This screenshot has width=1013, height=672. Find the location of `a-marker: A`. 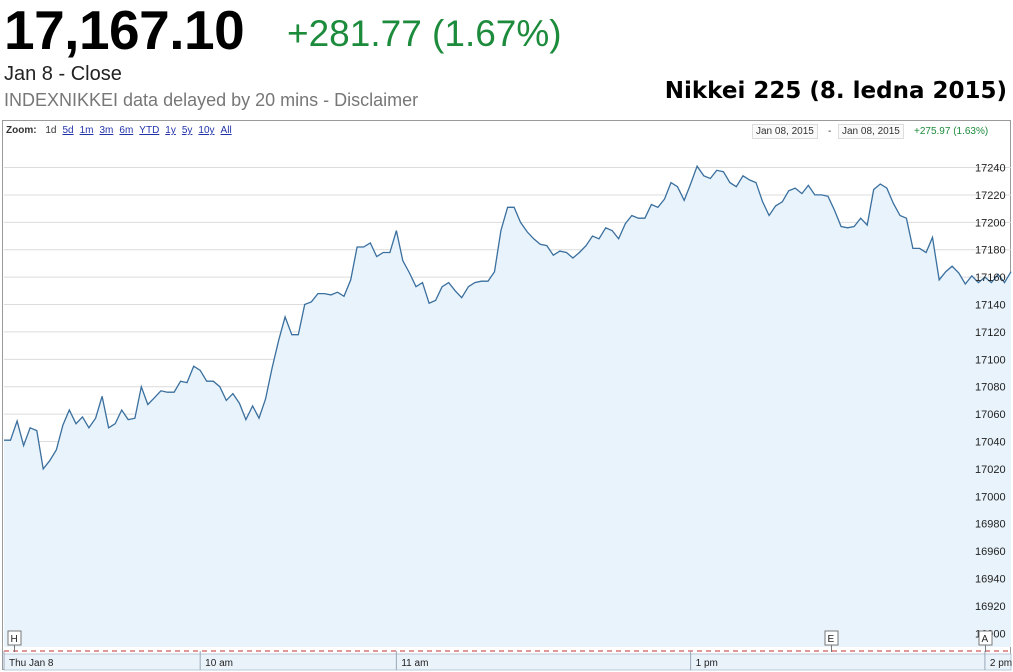

a-marker: A is located at coordinates (985, 641).